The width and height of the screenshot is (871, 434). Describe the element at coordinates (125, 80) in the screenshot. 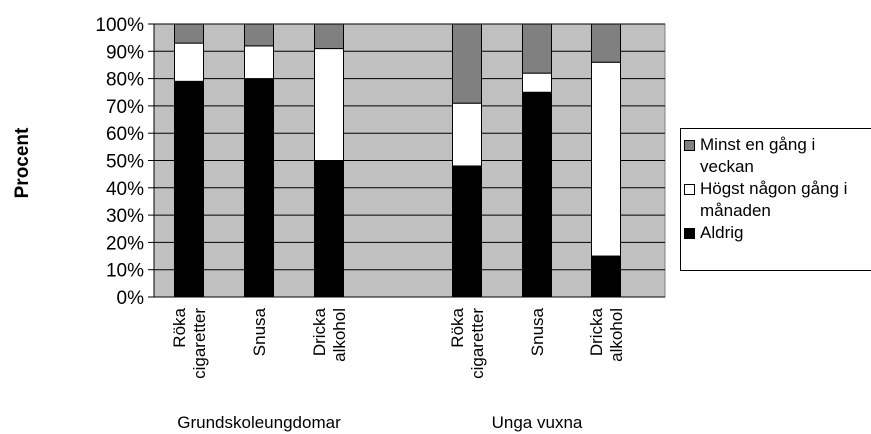

I see `y-tick-label: 80%` at that location.